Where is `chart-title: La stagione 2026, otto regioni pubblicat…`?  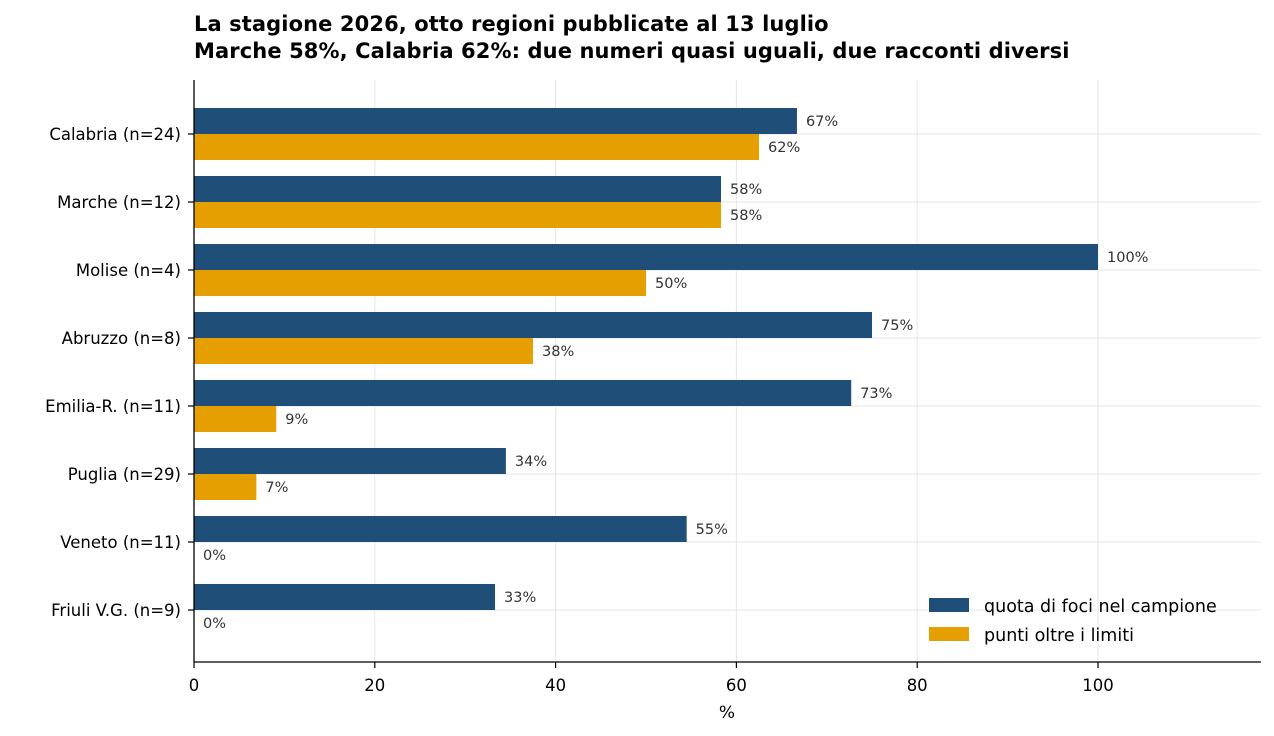 chart-title: La stagione 2026, otto regioni pubblicat… is located at coordinates (511, 24).